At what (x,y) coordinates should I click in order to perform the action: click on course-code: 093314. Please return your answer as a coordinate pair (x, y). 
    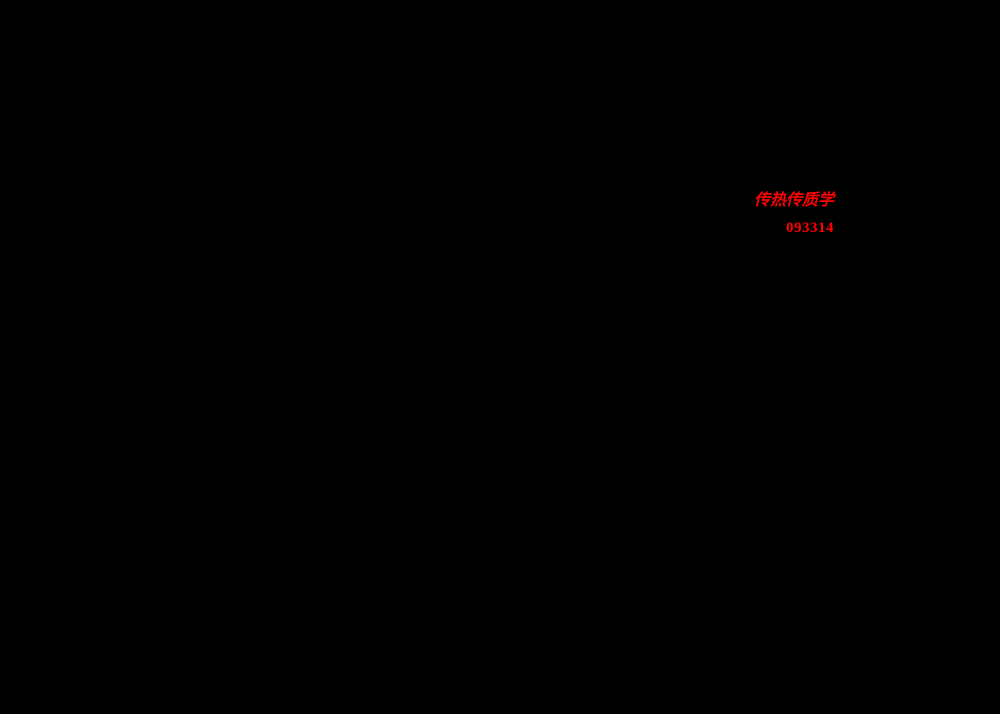
    Looking at the image, I should click on (810, 228).